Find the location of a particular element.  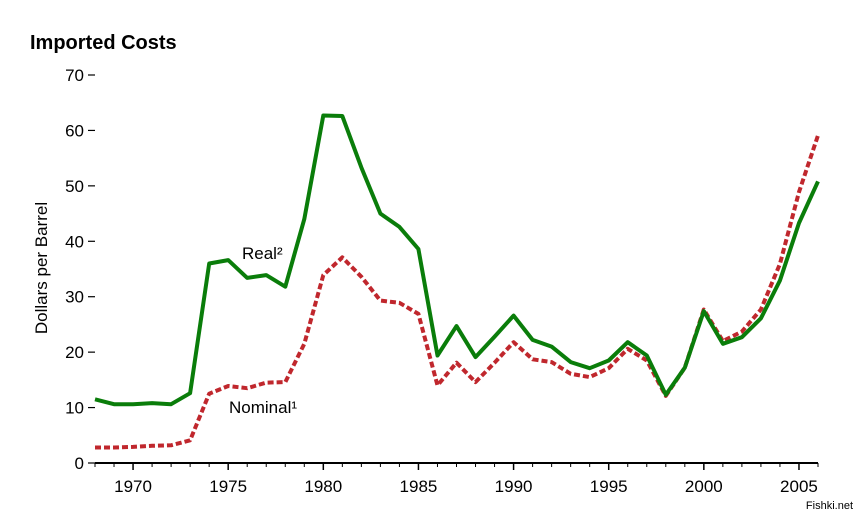

x-tick-label: 2000 is located at coordinates (704, 486).